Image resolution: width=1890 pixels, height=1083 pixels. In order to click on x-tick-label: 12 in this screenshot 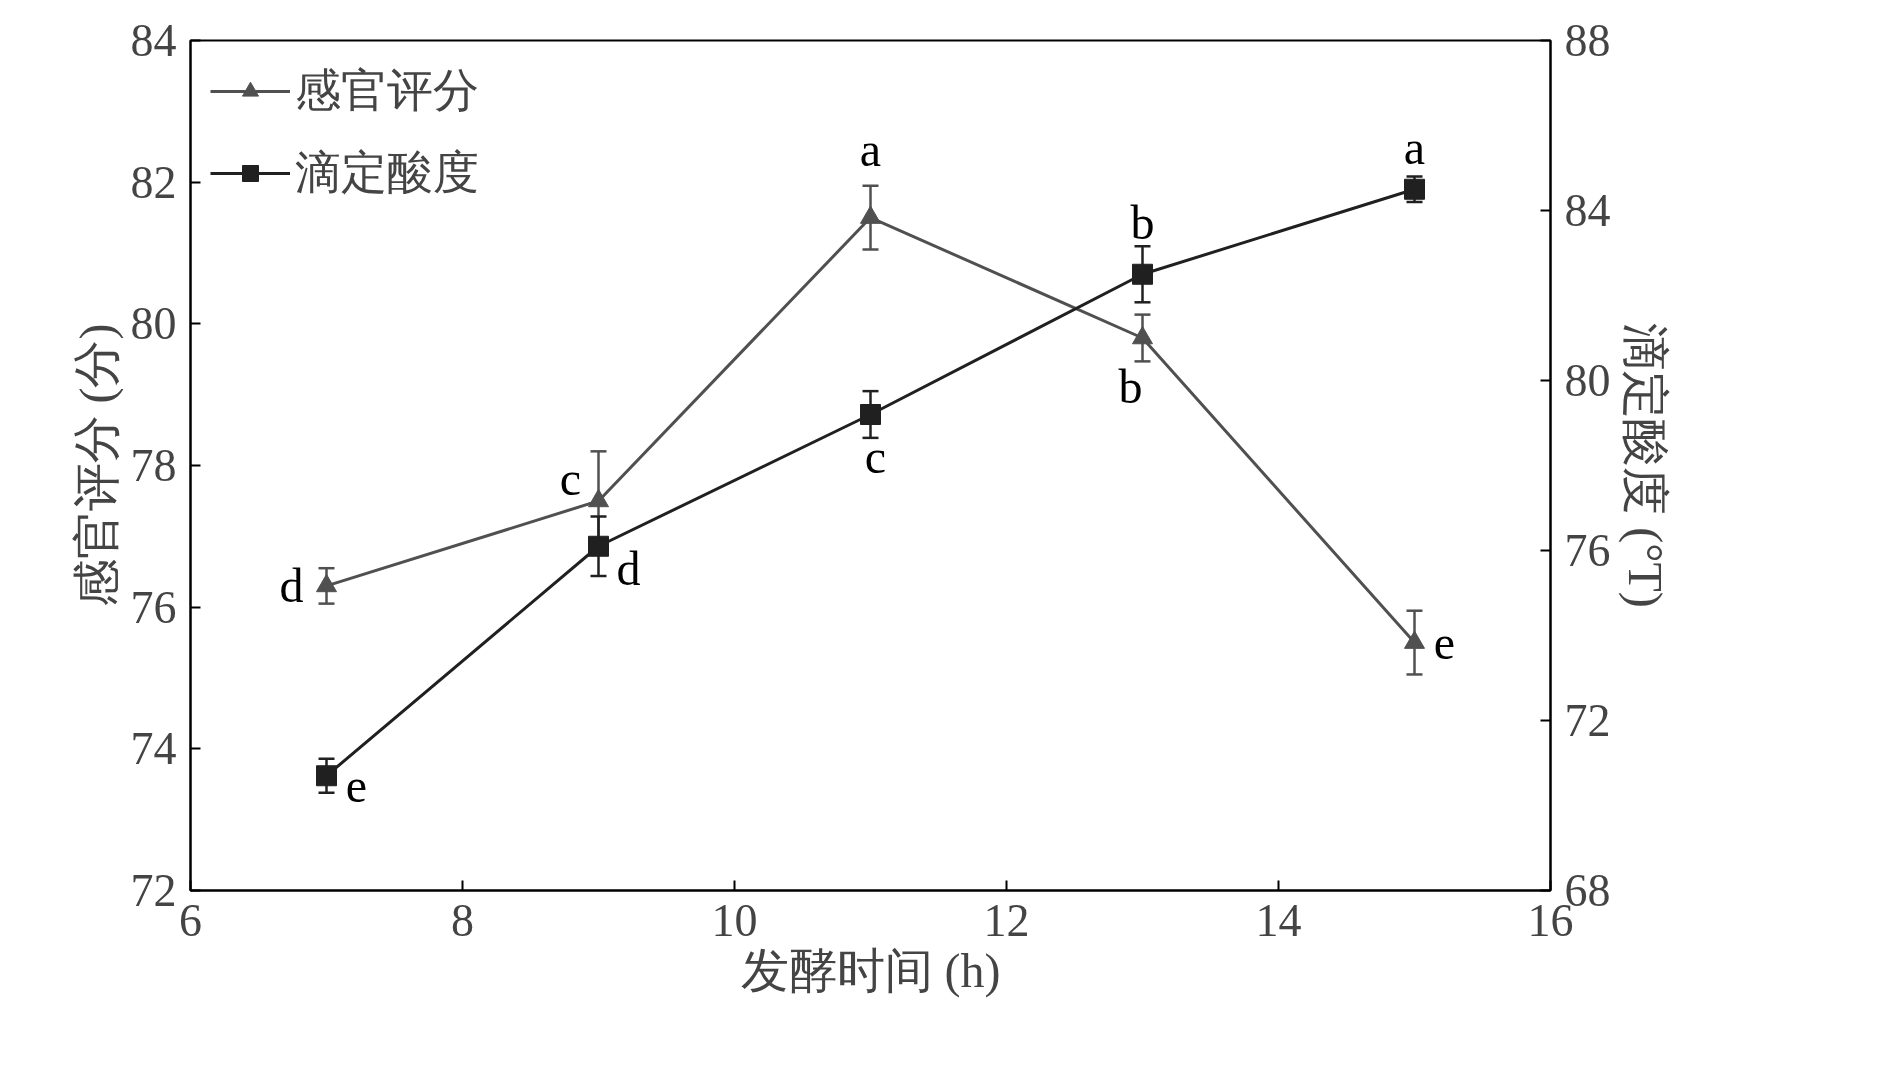, I will do `click(1006, 920)`.